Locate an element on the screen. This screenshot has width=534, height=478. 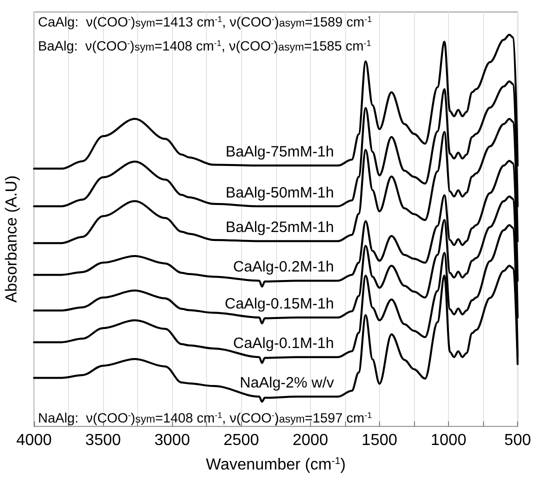
x-tick-label: 1500 is located at coordinates (380, 440).